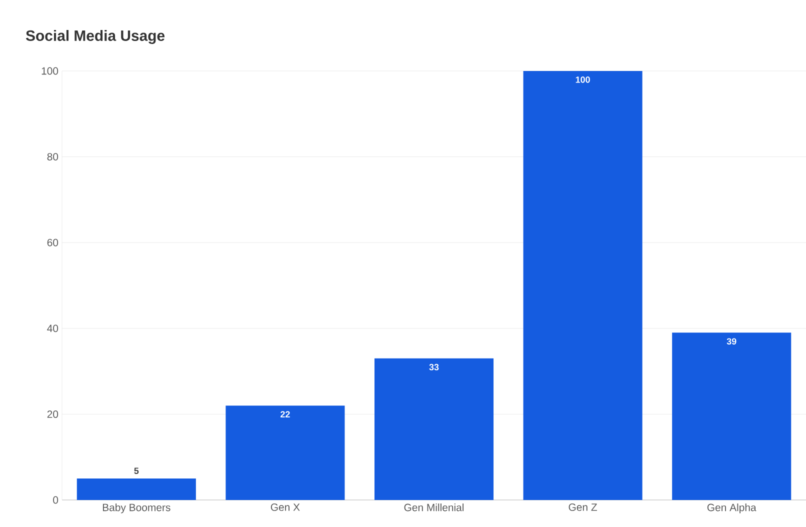 The height and width of the screenshot is (527, 806). What do you see at coordinates (434, 367) in the screenshot?
I see `data-label: 33` at bounding box center [434, 367].